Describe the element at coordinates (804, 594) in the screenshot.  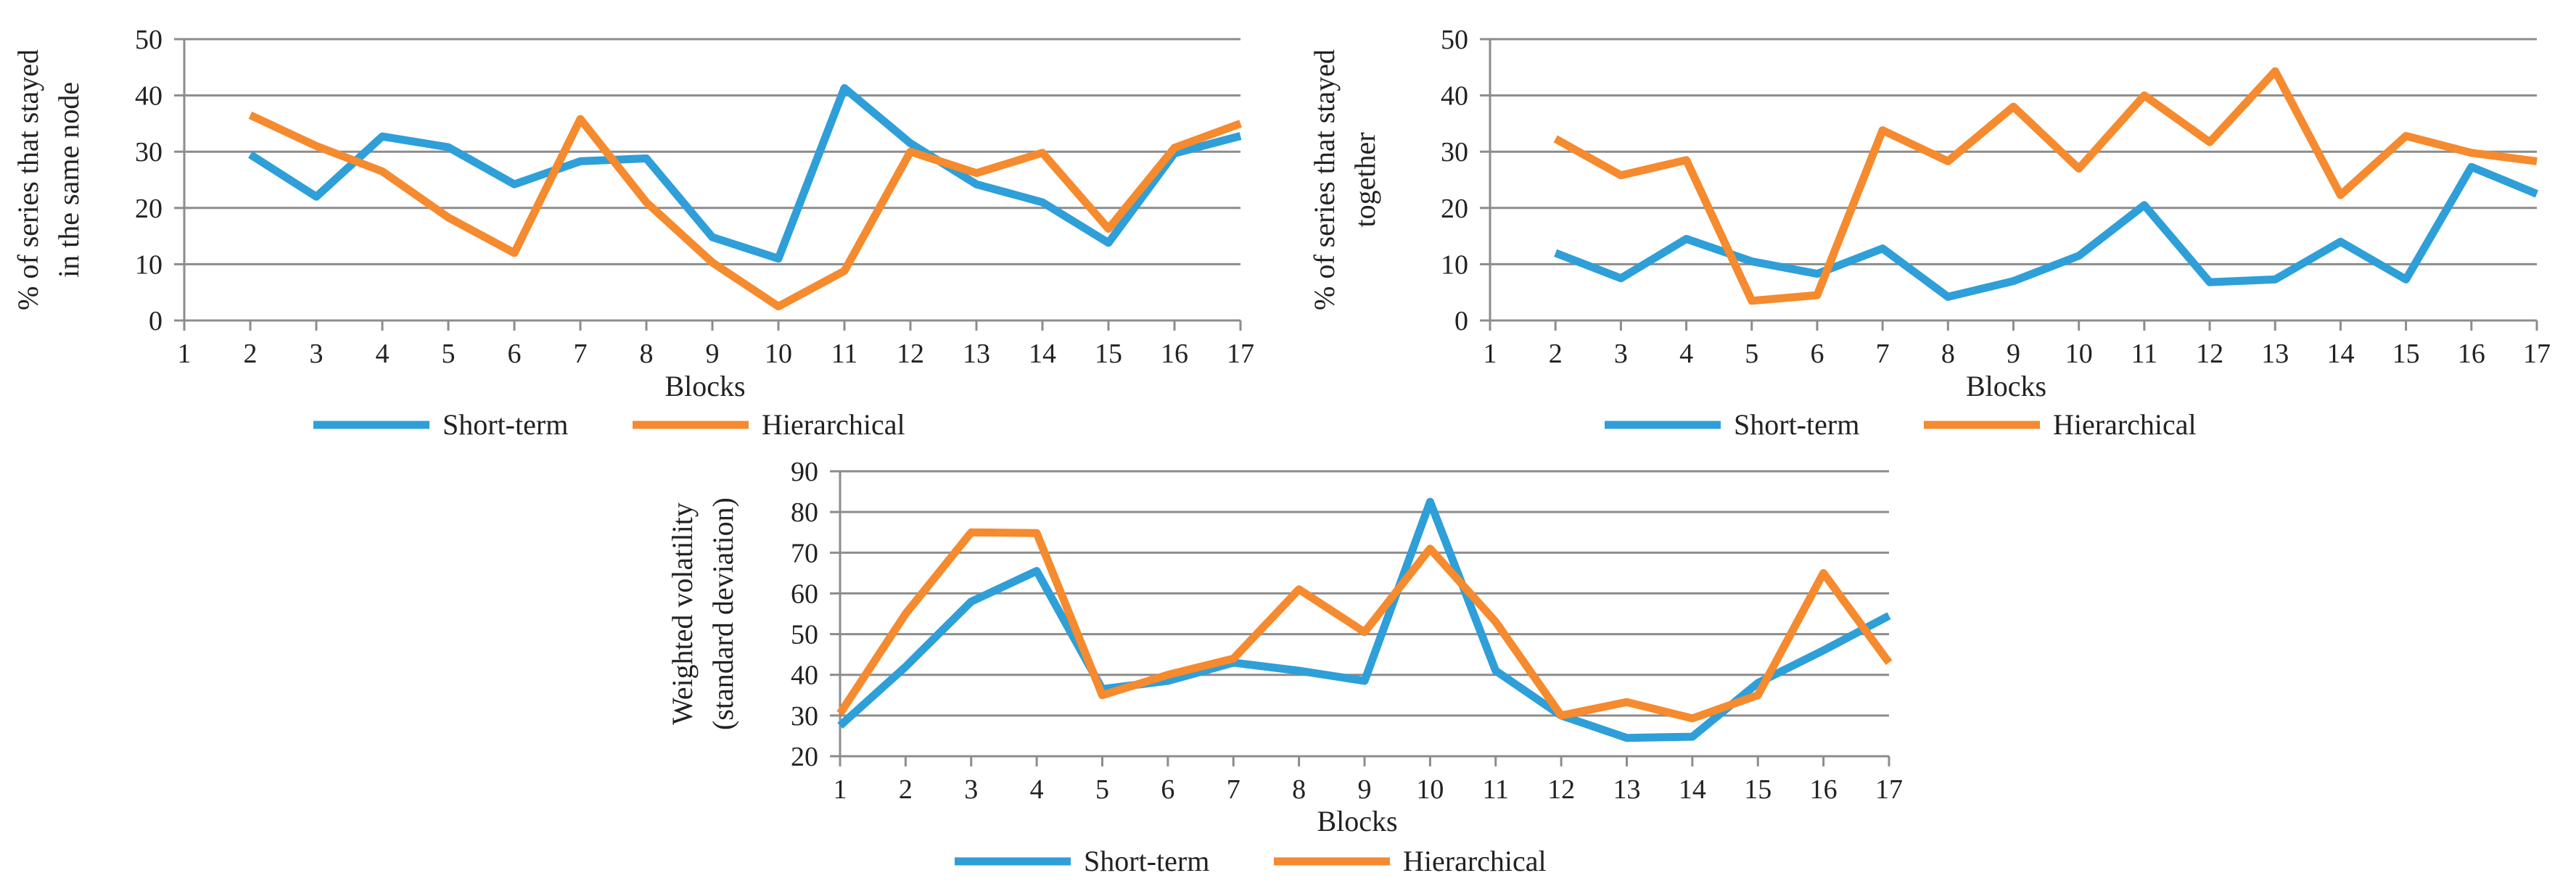
I see `y-tick-label: 60` at that location.